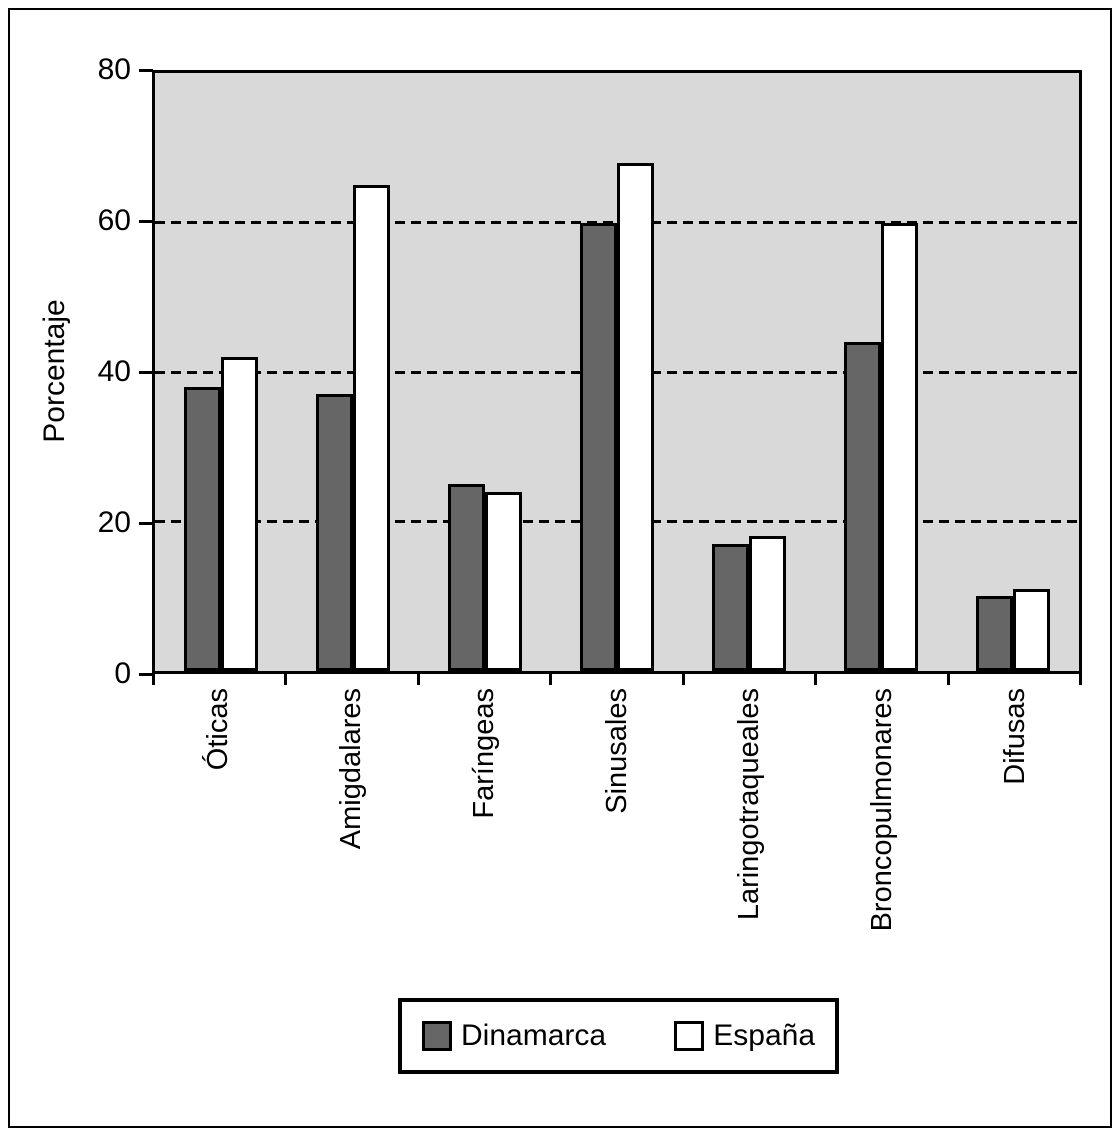 The width and height of the screenshot is (1120, 1136). Describe the element at coordinates (767, 603) in the screenshot. I see `bar-espana-laringotraqueales` at that location.